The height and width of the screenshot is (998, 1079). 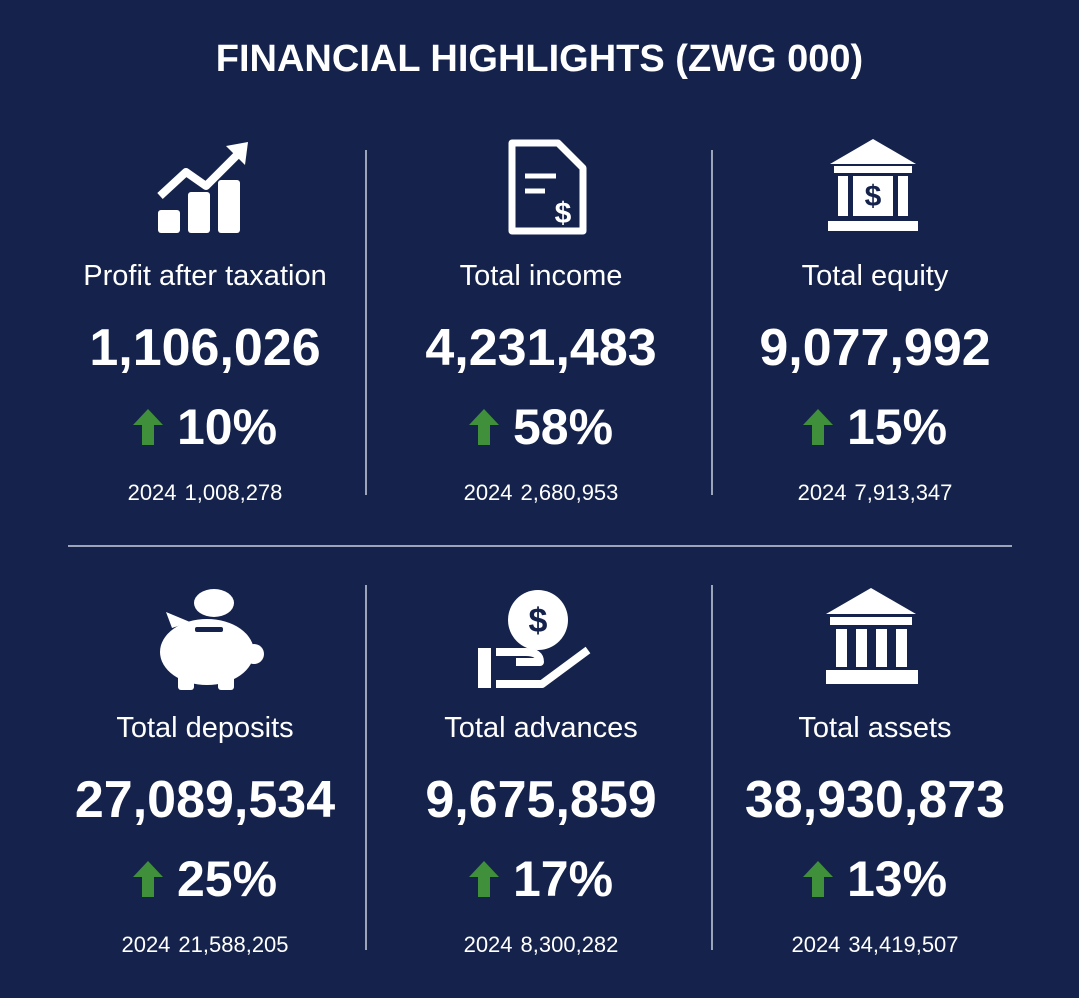 What do you see at coordinates (569, 492) in the screenshot?
I see `prior-year-value: 2,680,953` at bounding box center [569, 492].